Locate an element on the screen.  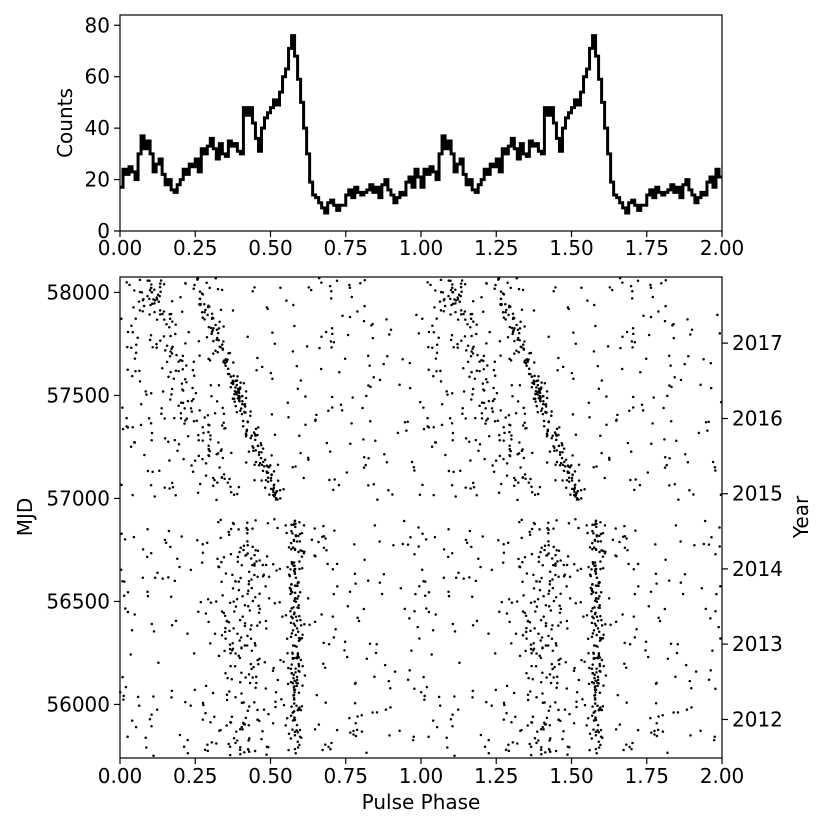
year-tick-label: 2014 is located at coordinates (757, 569).